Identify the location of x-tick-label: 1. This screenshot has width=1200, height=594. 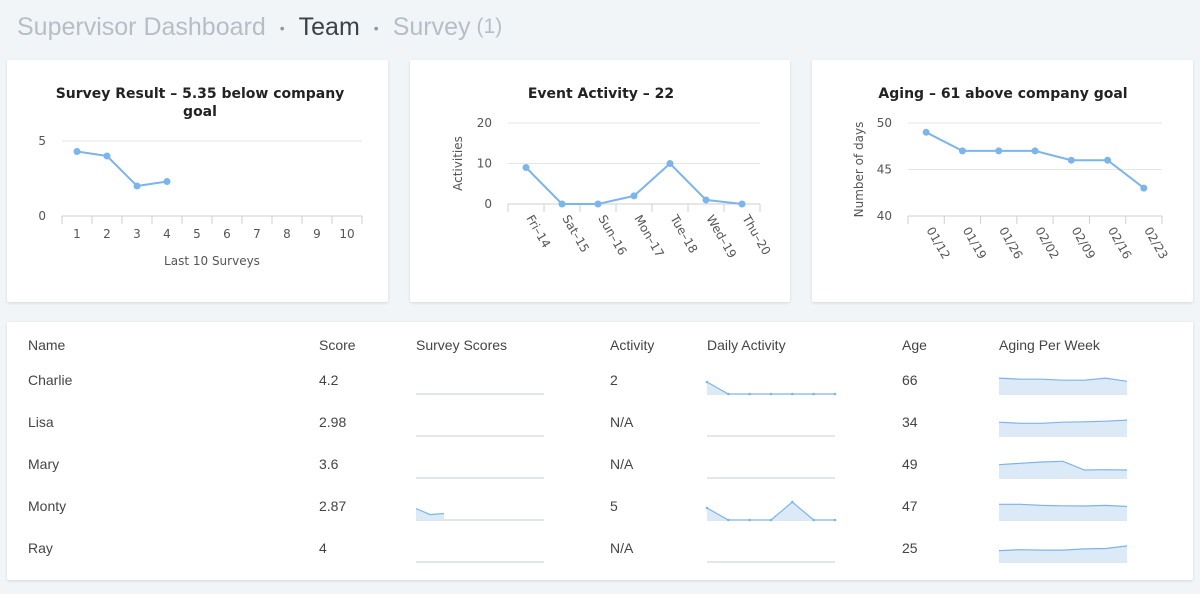
(77, 234).